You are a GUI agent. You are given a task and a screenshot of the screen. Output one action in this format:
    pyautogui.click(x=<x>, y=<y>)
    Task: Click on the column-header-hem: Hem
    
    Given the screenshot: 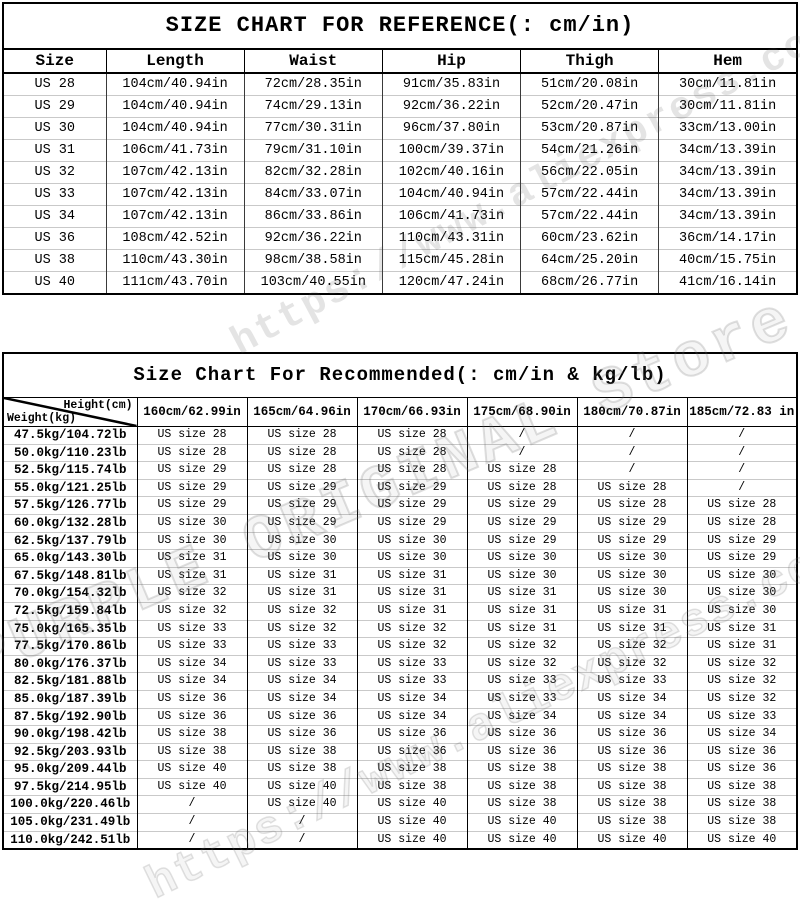 What is the action you would take?
    pyautogui.click(x=727, y=61)
    